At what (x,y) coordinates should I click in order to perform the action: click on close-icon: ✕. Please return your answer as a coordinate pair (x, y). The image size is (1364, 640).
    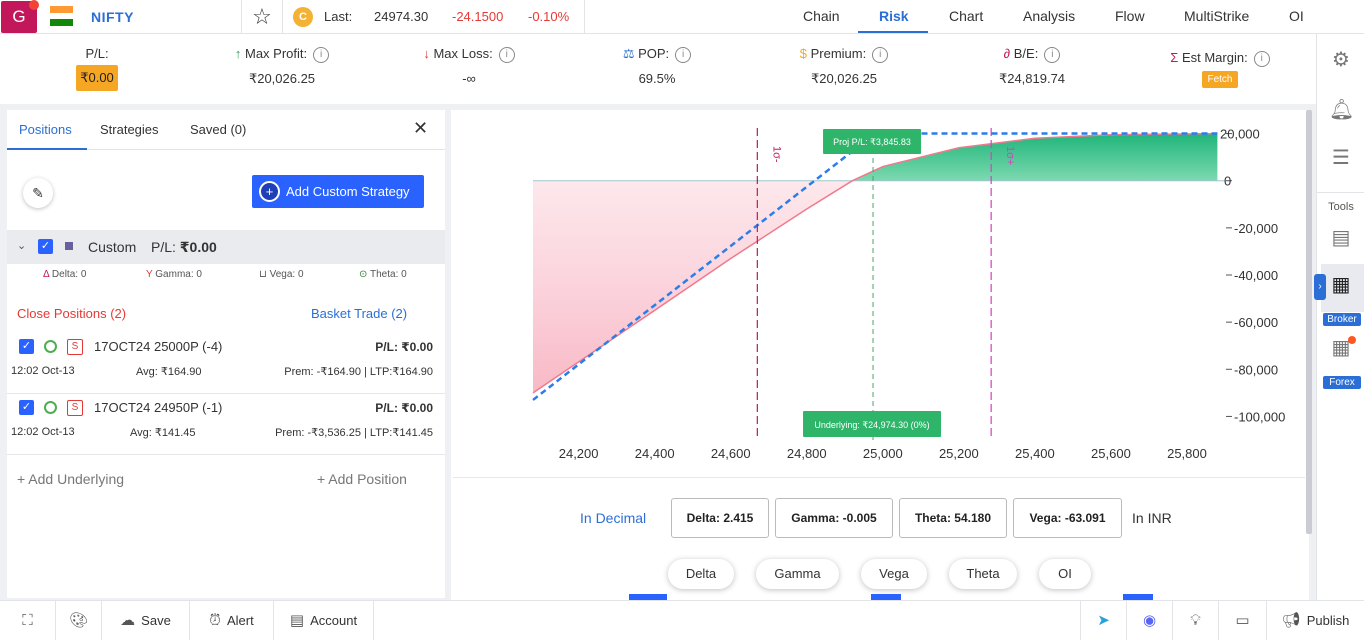
    Looking at the image, I should click on (421, 128).